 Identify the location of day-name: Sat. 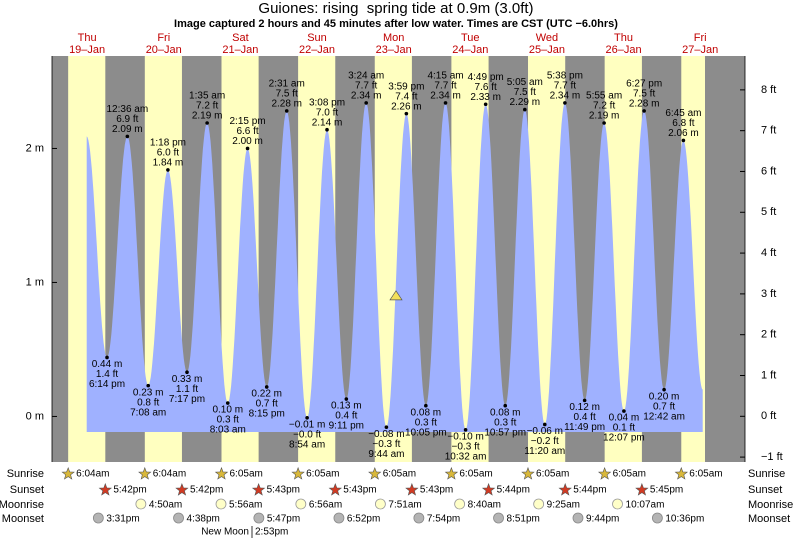
(240, 38).